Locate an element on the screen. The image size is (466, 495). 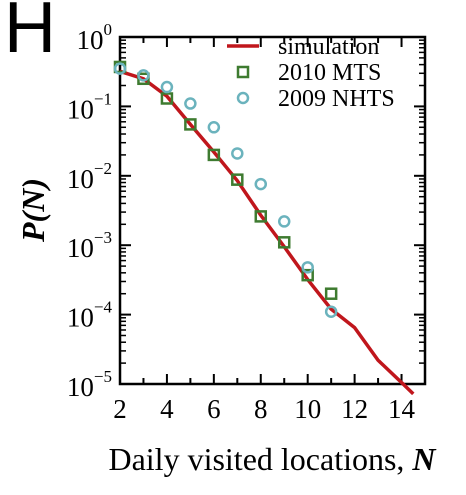
y-tick-exponent: −2 is located at coordinates (103, 168).